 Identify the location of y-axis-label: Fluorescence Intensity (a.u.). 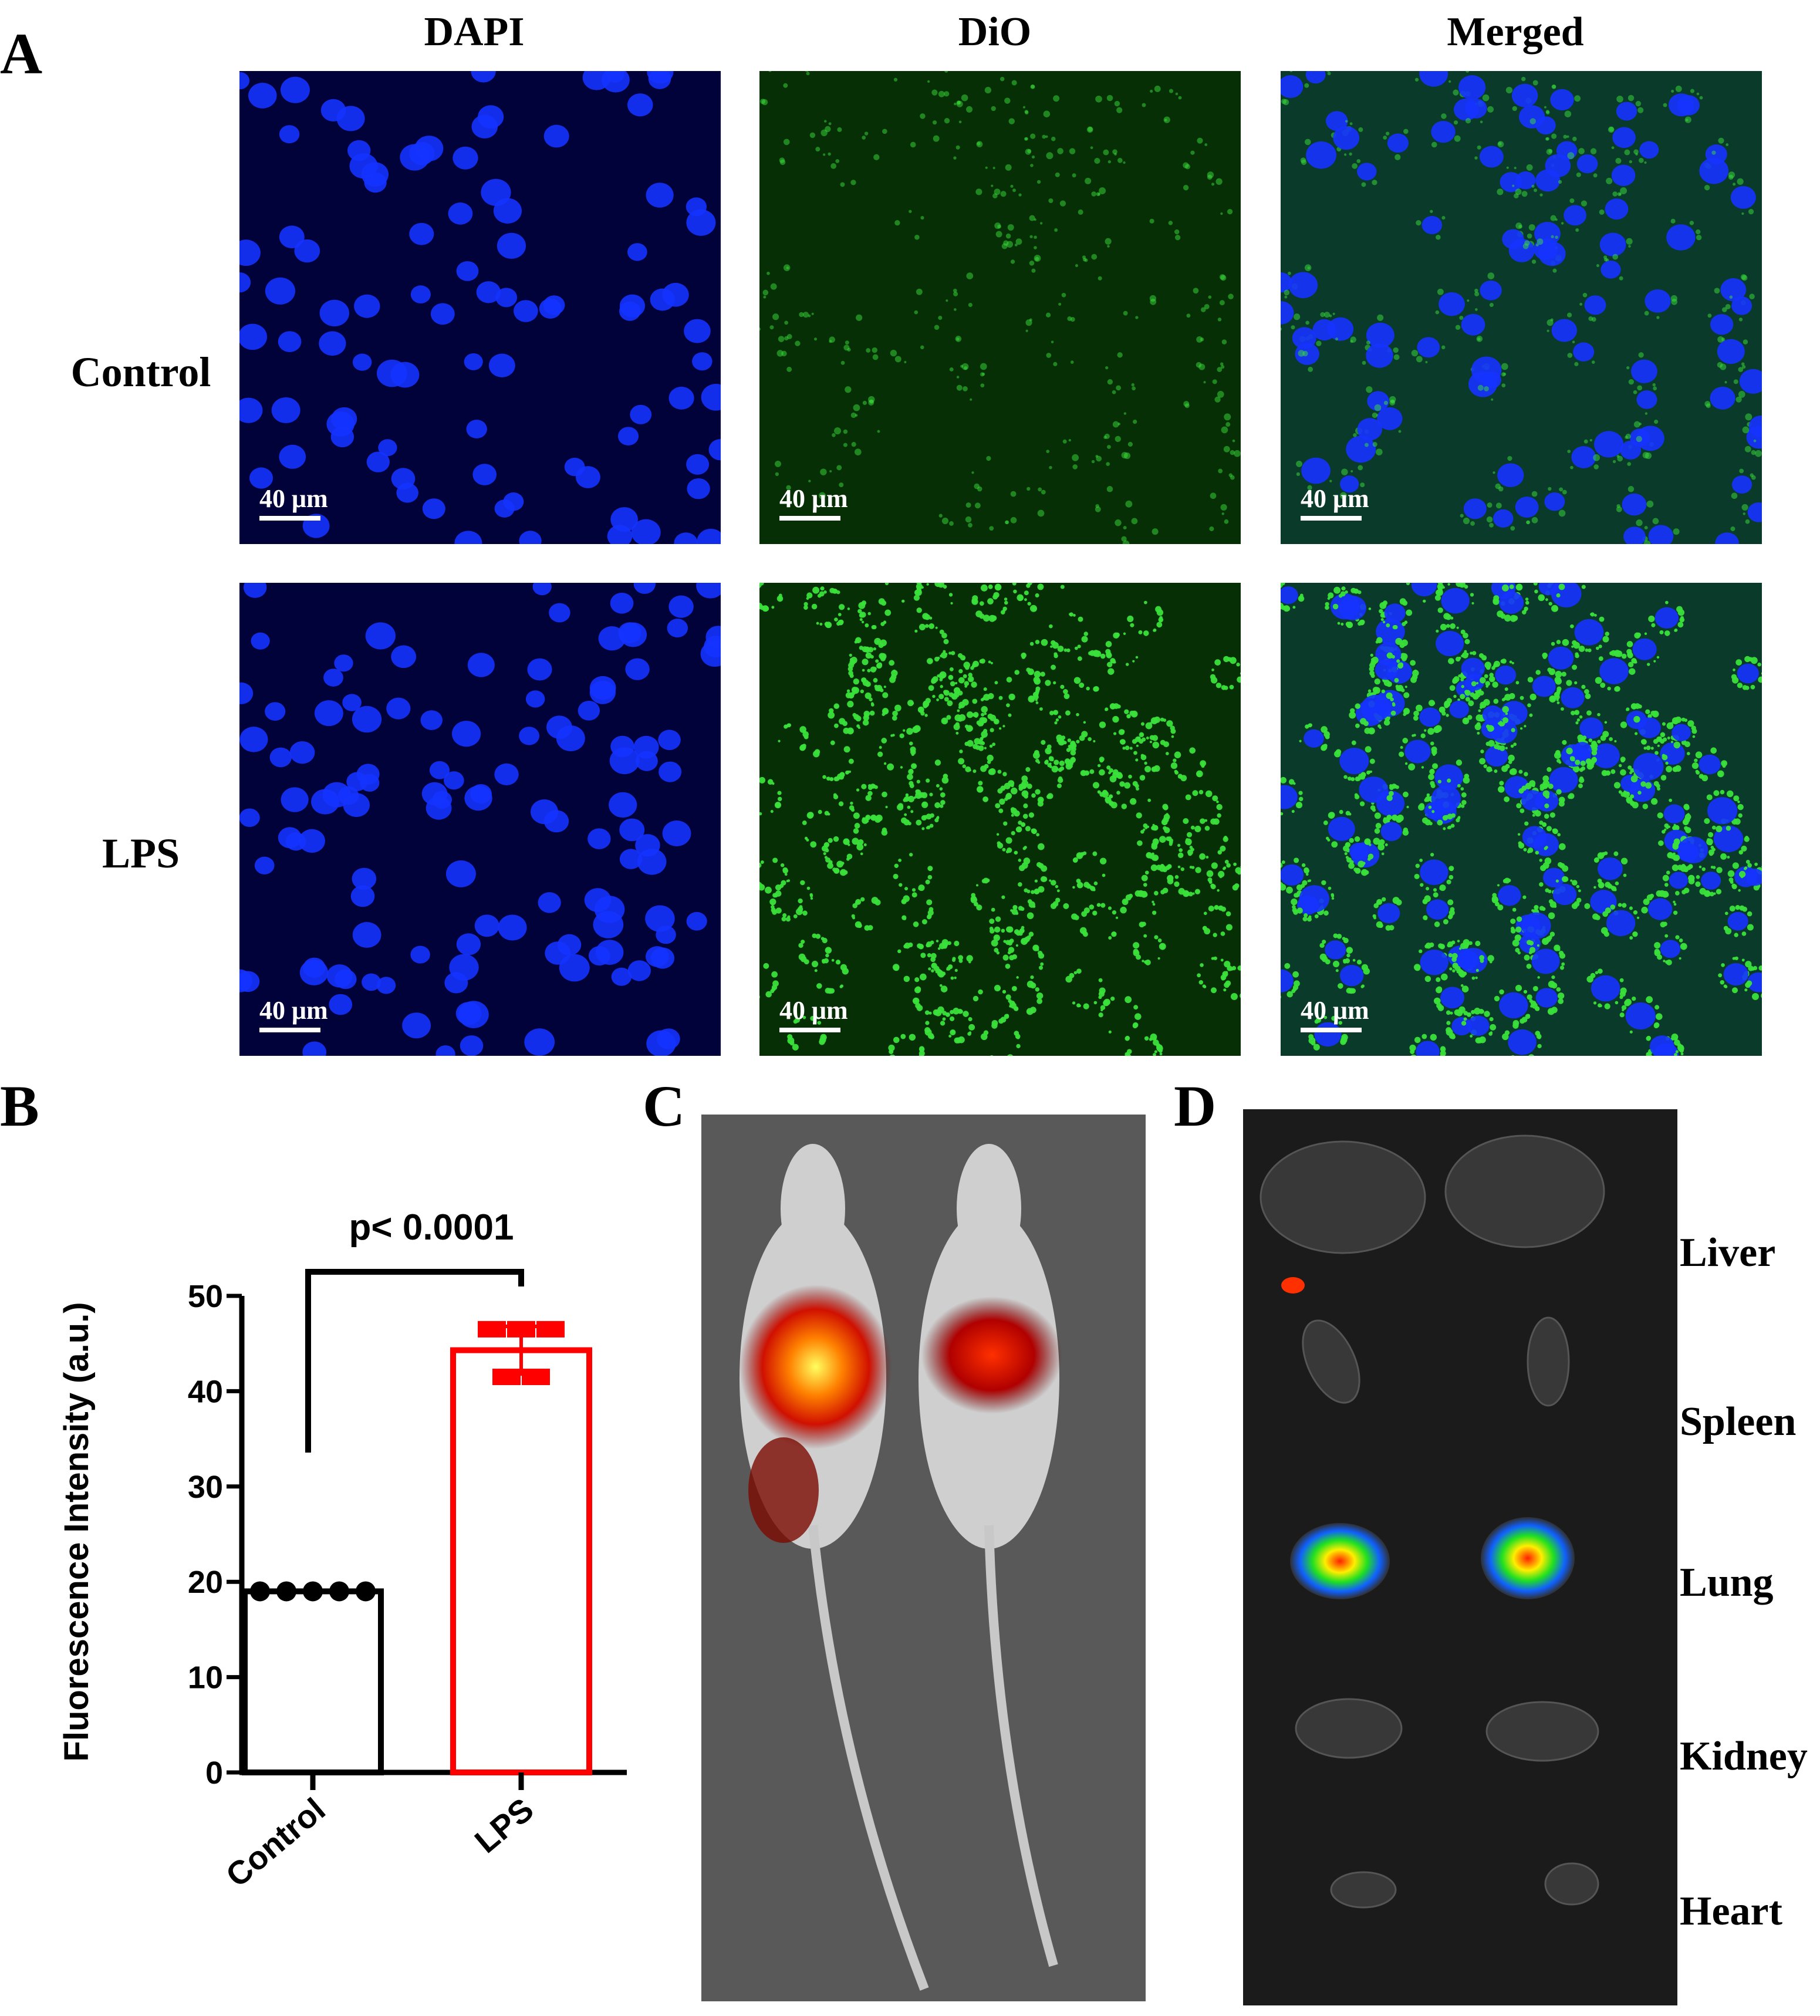
(77, 1531).